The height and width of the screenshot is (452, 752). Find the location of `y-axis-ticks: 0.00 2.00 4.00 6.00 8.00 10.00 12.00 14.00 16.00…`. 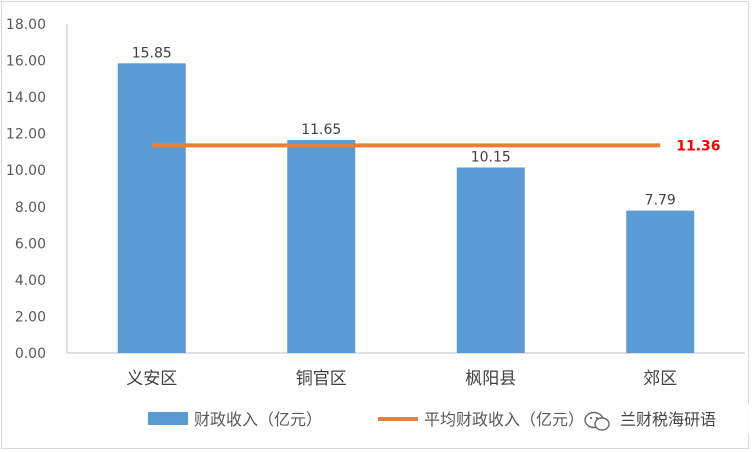

y-axis-ticks: 0.00 2.00 4.00 6.00 8.00 10.00 12.00 14.00 16.00… is located at coordinates (26, 189).